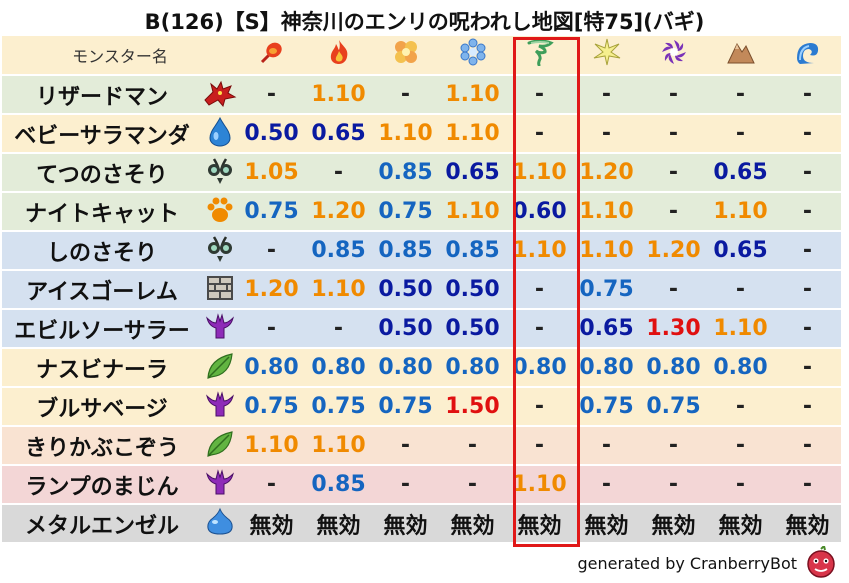 This screenshot has height=583, width=849. I want to click on page-title: B(126)【S】神奈川のエンリの呪われし地図[特75](バギ), so click(424, 22).